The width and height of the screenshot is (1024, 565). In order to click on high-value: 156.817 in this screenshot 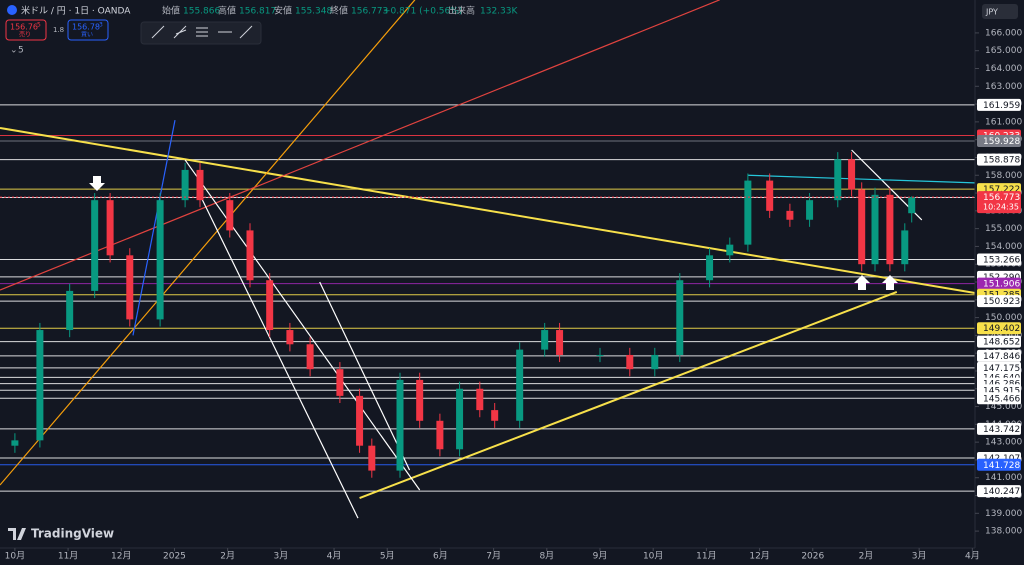, I will do `click(257, 12)`.